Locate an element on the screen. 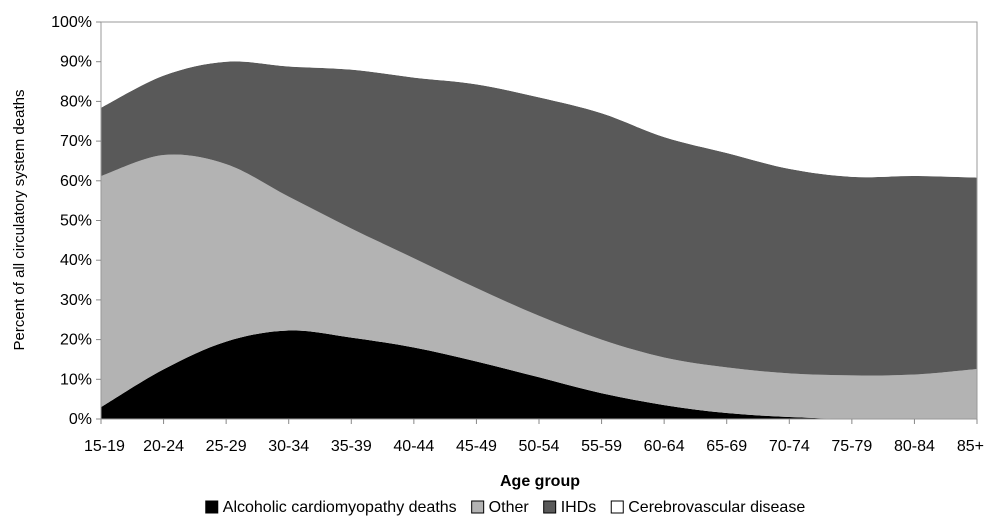 The width and height of the screenshot is (992, 518). x-axis-title: Age group is located at coordinates (540, 481).